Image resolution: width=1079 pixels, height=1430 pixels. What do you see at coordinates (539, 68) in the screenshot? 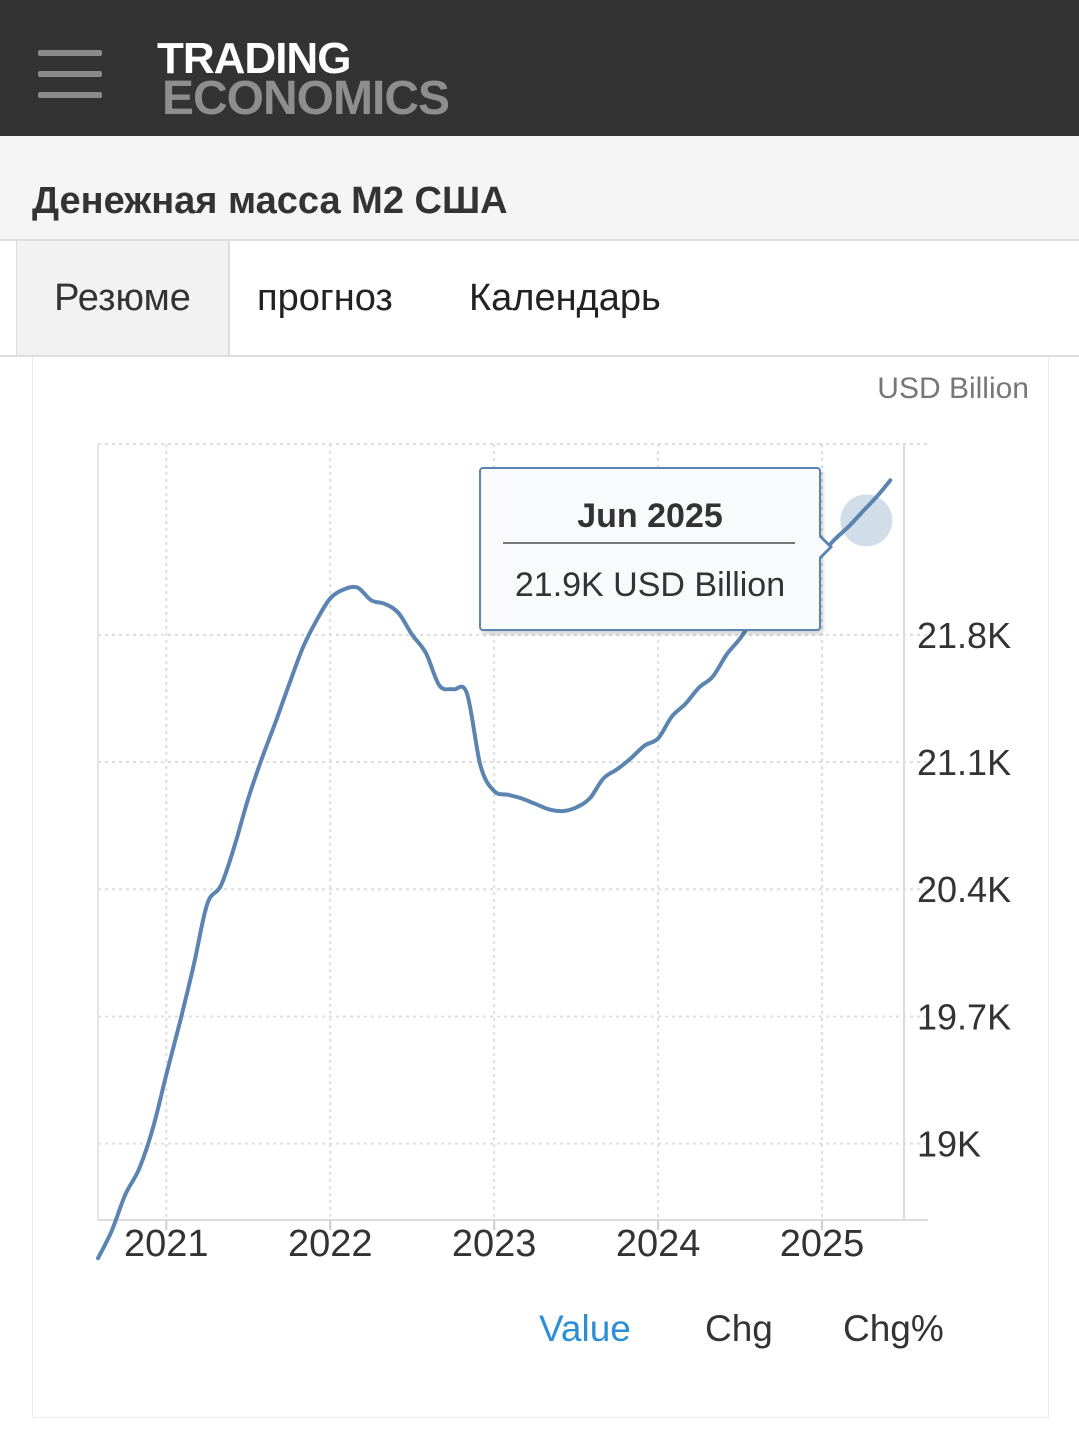
I see `top-bar: TRADING ECONOMICS` at bounding box center [539, 68].